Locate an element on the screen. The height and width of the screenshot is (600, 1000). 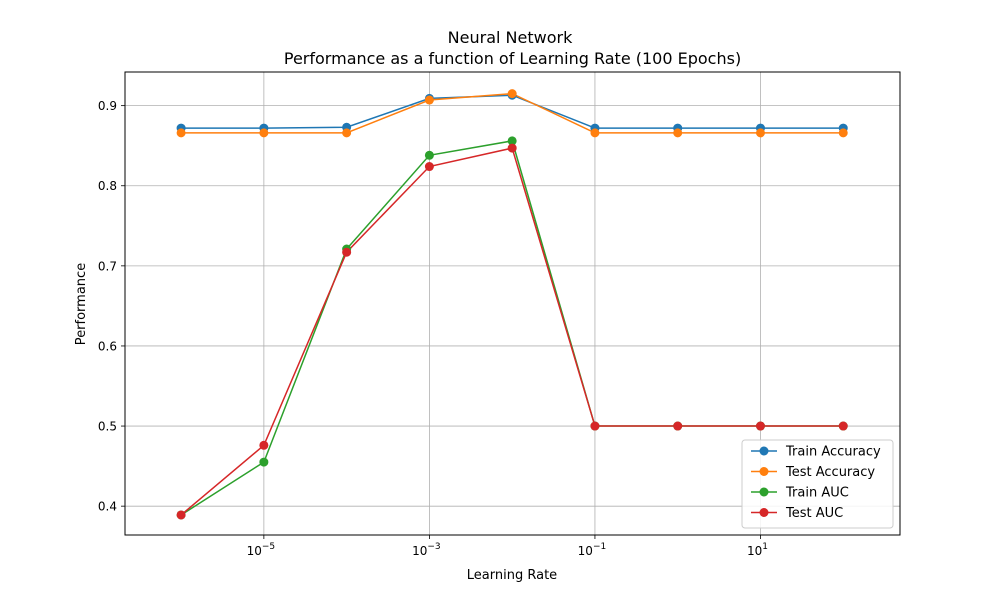
y-tick-label: 0.7 is located at coordinates (107, 266).